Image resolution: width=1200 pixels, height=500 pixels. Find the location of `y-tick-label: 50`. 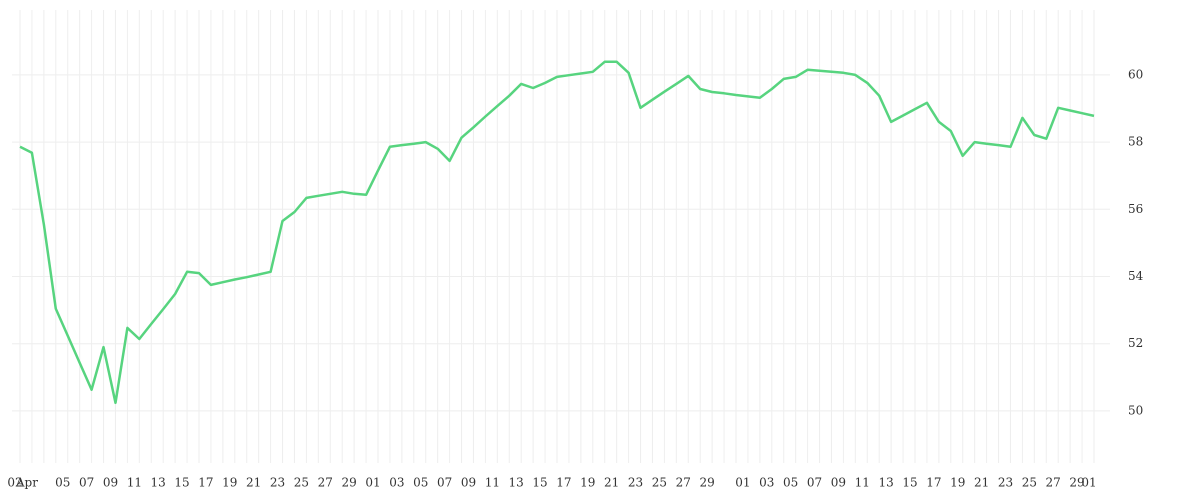

y-tick-label: 50 is located at coordinates (1135, 410).